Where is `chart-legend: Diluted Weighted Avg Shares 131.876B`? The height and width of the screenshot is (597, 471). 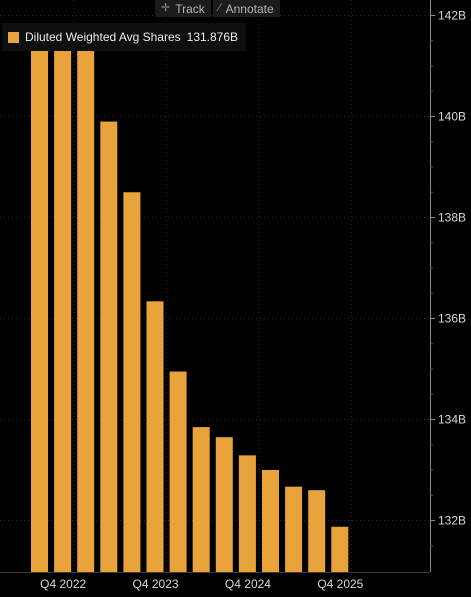
chart-legend: Diluted Weighted Avg Shares 131.876B is located at coordinates (124, 37).